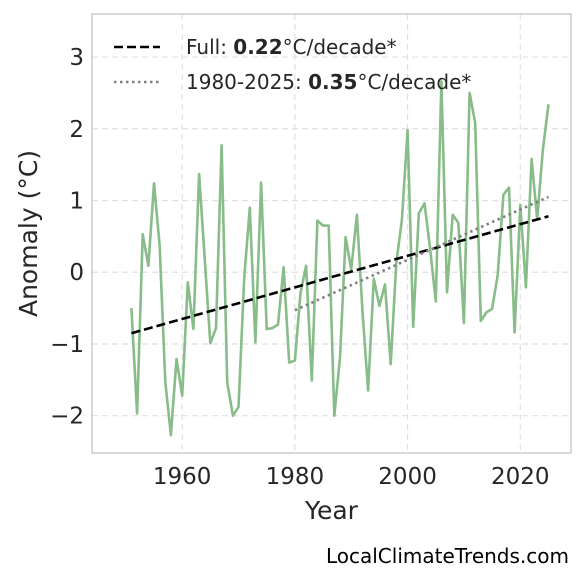 This screenshot has height=580, width=585. I want to click on x-axis-title: Year, so click(331, 510).